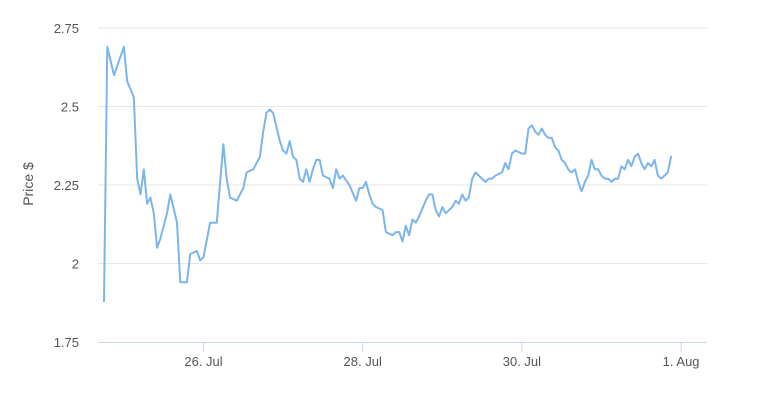 Image resolution: width=766 pixels, height=402 pixels. I want to click on y-tick-label: 2.25, so click(66, 185).